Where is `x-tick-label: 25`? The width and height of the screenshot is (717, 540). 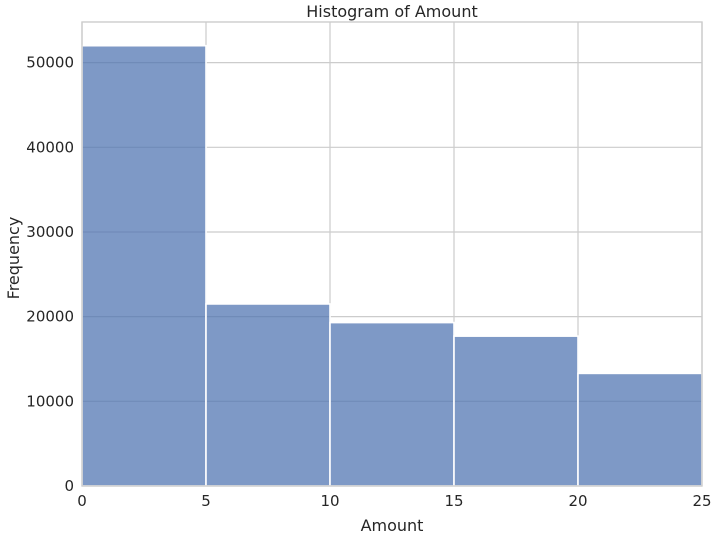
x-tick-label: 25 is located at coordinates (701, 501).